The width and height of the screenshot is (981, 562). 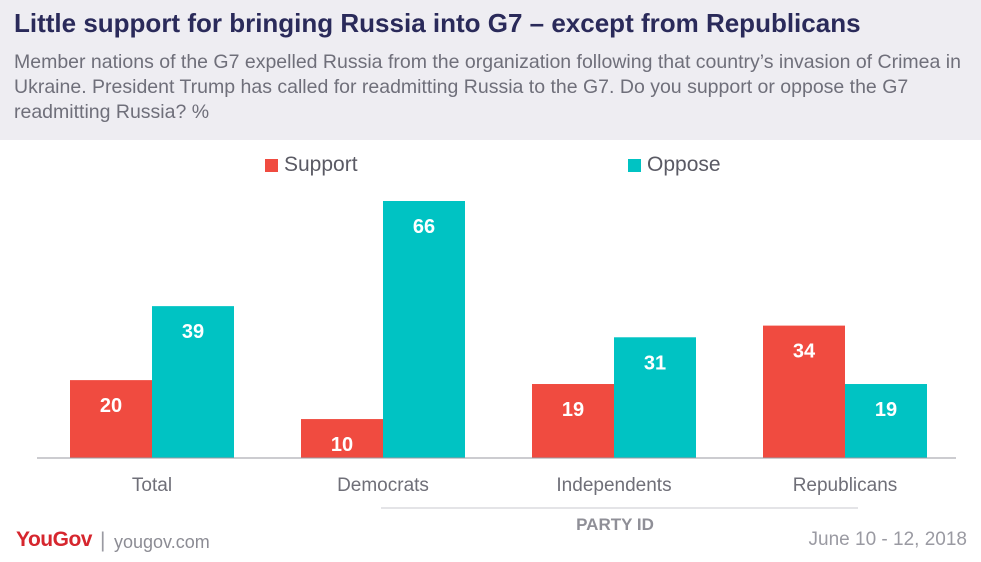 I want to click on legend-item-oppose: Oppose, so click(x=674, y=165).